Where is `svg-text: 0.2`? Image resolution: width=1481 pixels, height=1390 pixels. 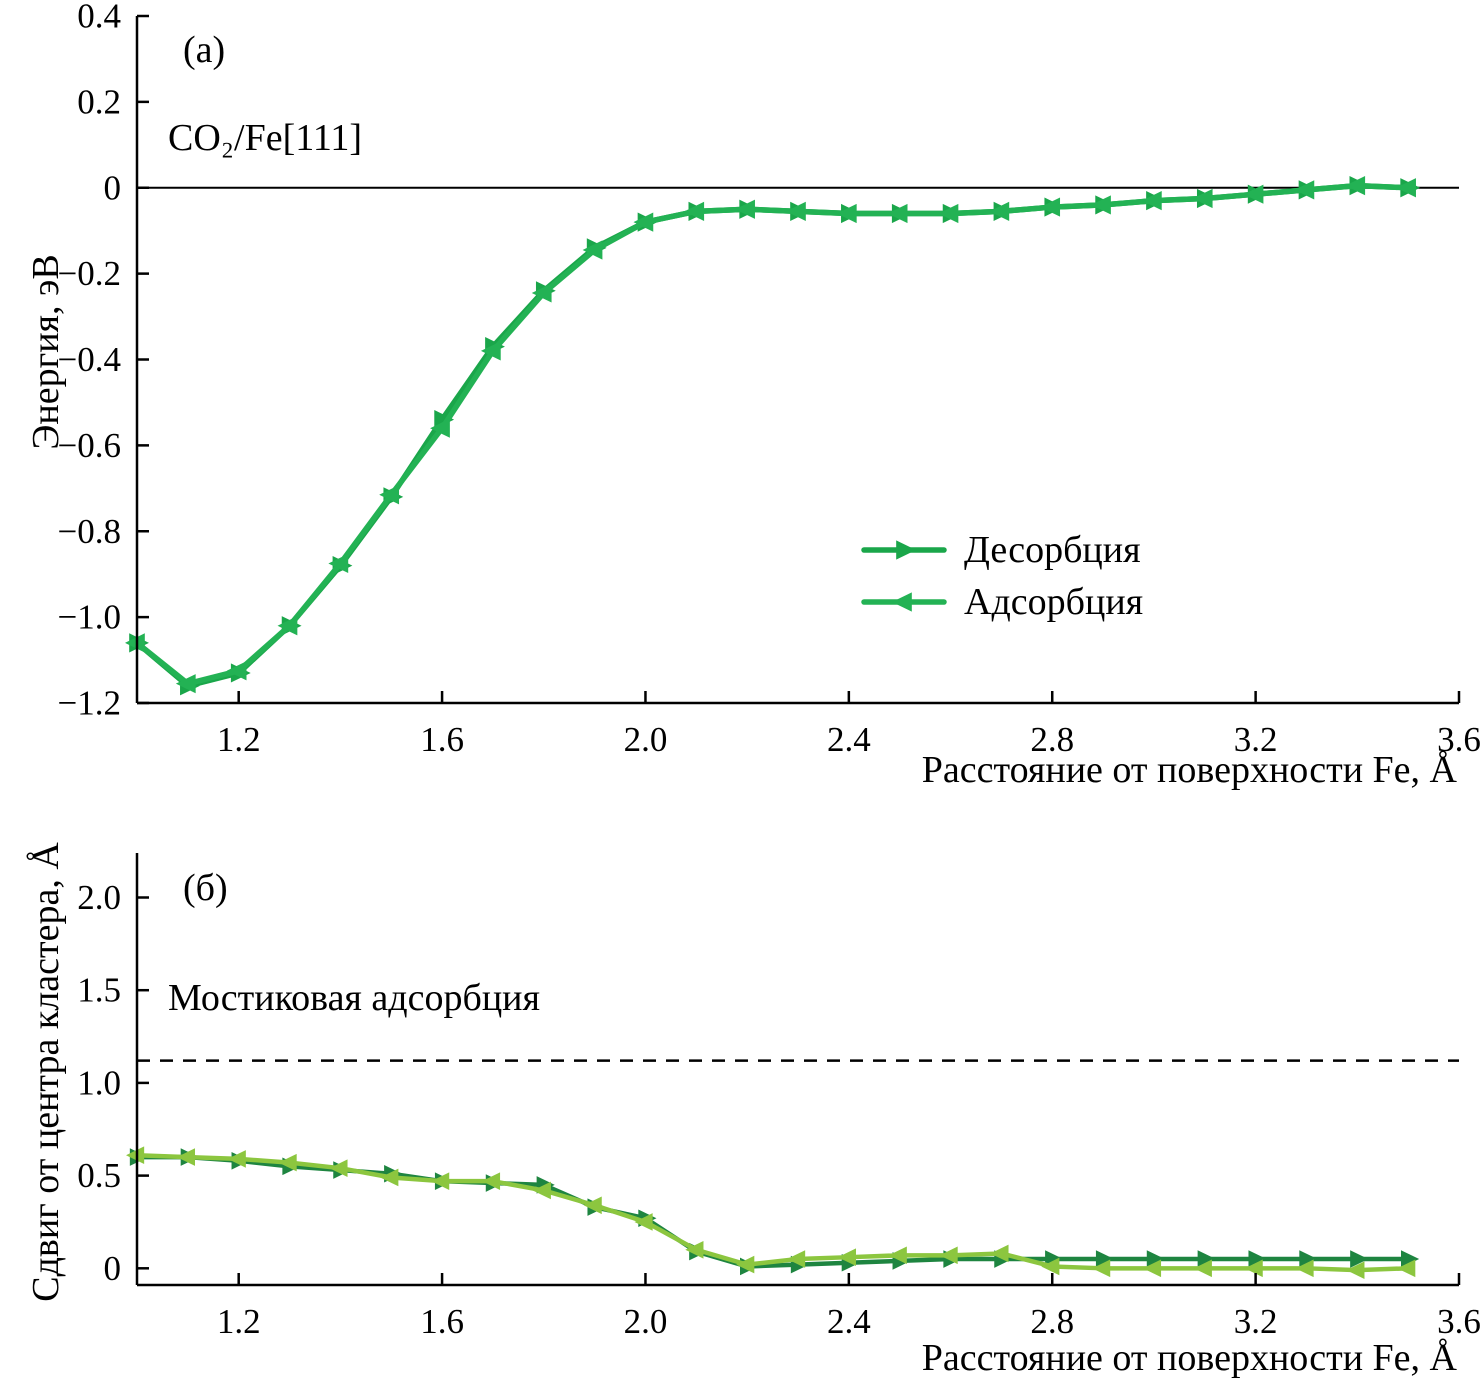 svg-text: 0.2 is located at coordinates (99, 101).